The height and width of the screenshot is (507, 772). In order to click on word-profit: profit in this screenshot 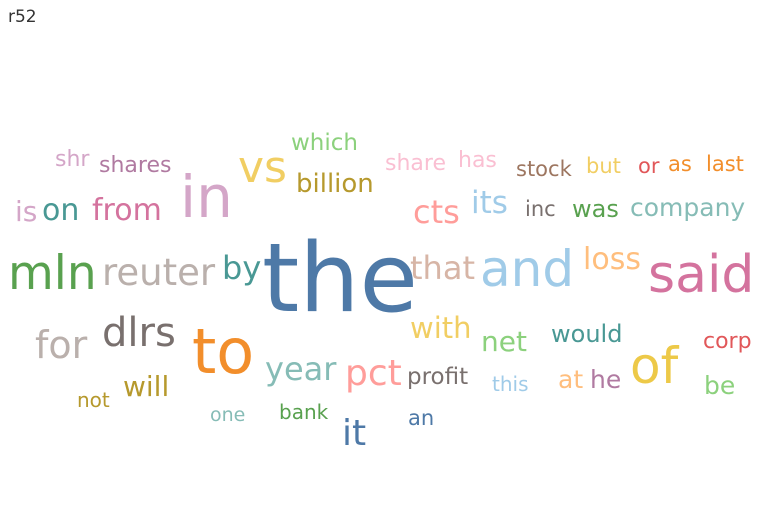, I will do `click(438, 377)`.